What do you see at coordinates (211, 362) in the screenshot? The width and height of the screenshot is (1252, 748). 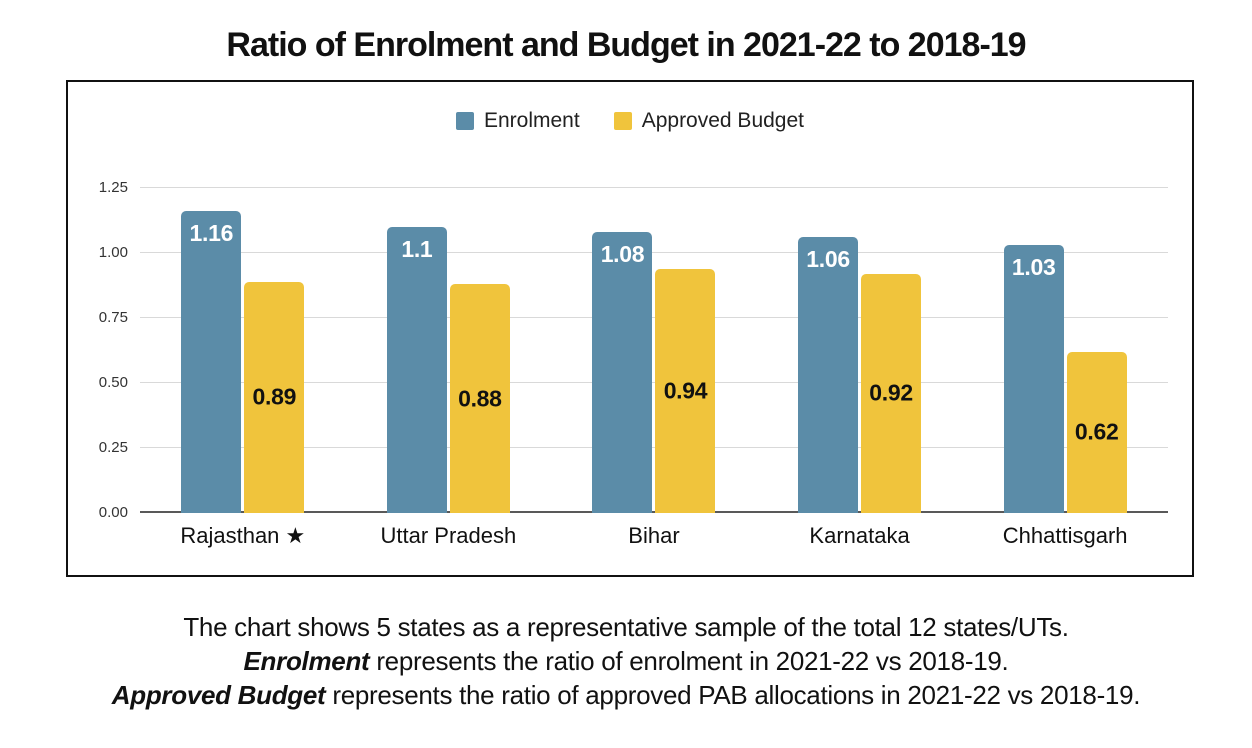 I see `enrolment-bar-rajasthan: 1.16` at bounding box center [211, 362].